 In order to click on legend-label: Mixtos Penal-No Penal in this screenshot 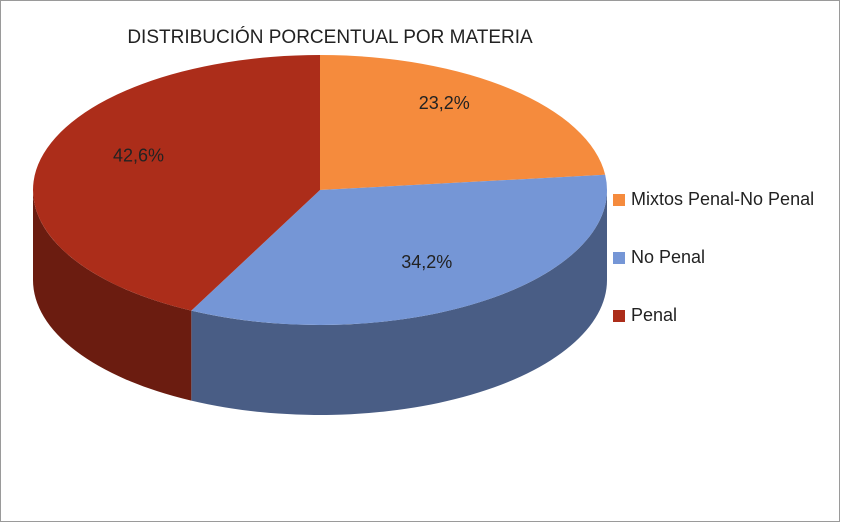, I will do `click(722, 199)`.